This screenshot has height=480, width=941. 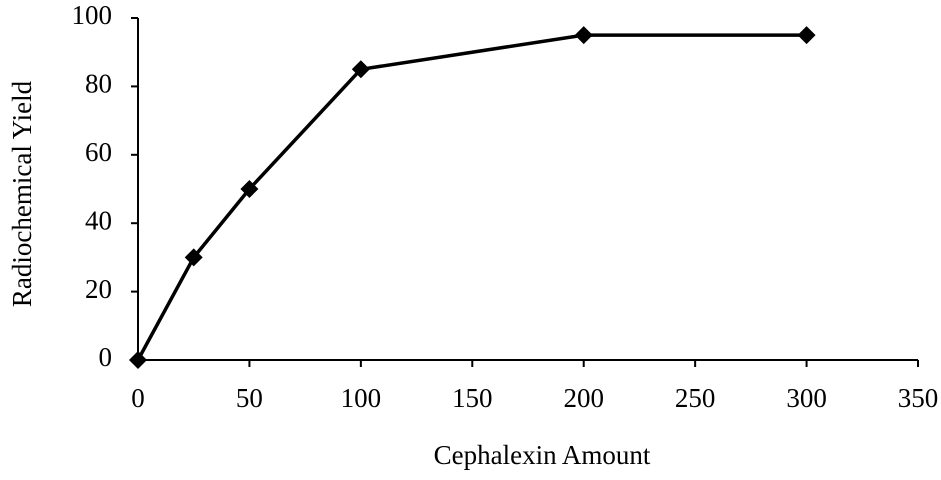 I want to click on x-axis-title: Cephalexin Amount, so click(x=542, y=455).